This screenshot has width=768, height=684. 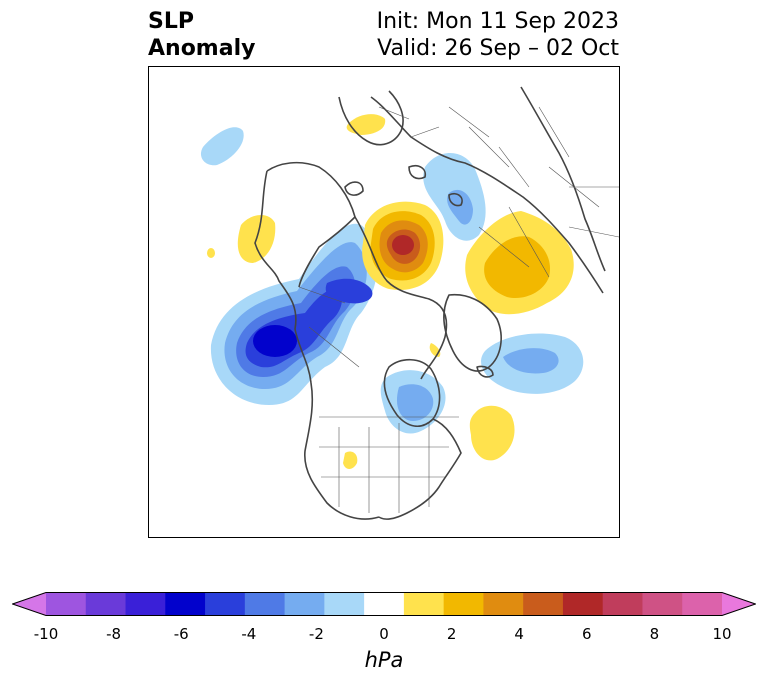 I want to click on colorbar-outline, so click(x=384, y=604).